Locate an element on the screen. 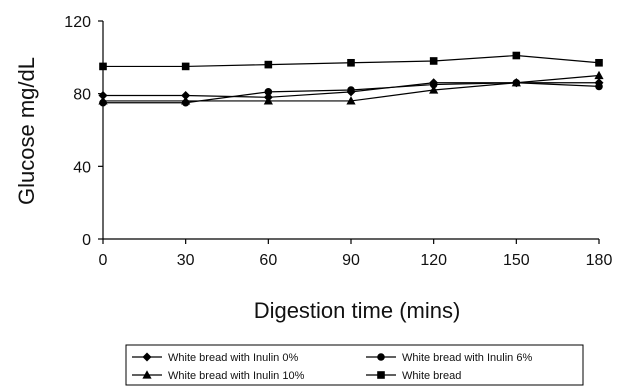 This screenshot has width=617, height=388. legend-label: White bread with Inulin 6% is located at coordinates (467, 358).